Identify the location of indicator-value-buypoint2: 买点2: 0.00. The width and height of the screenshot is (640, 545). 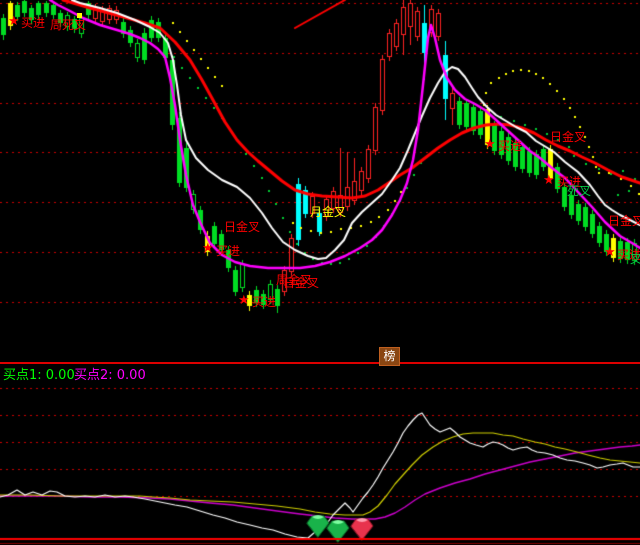
(110, 375).